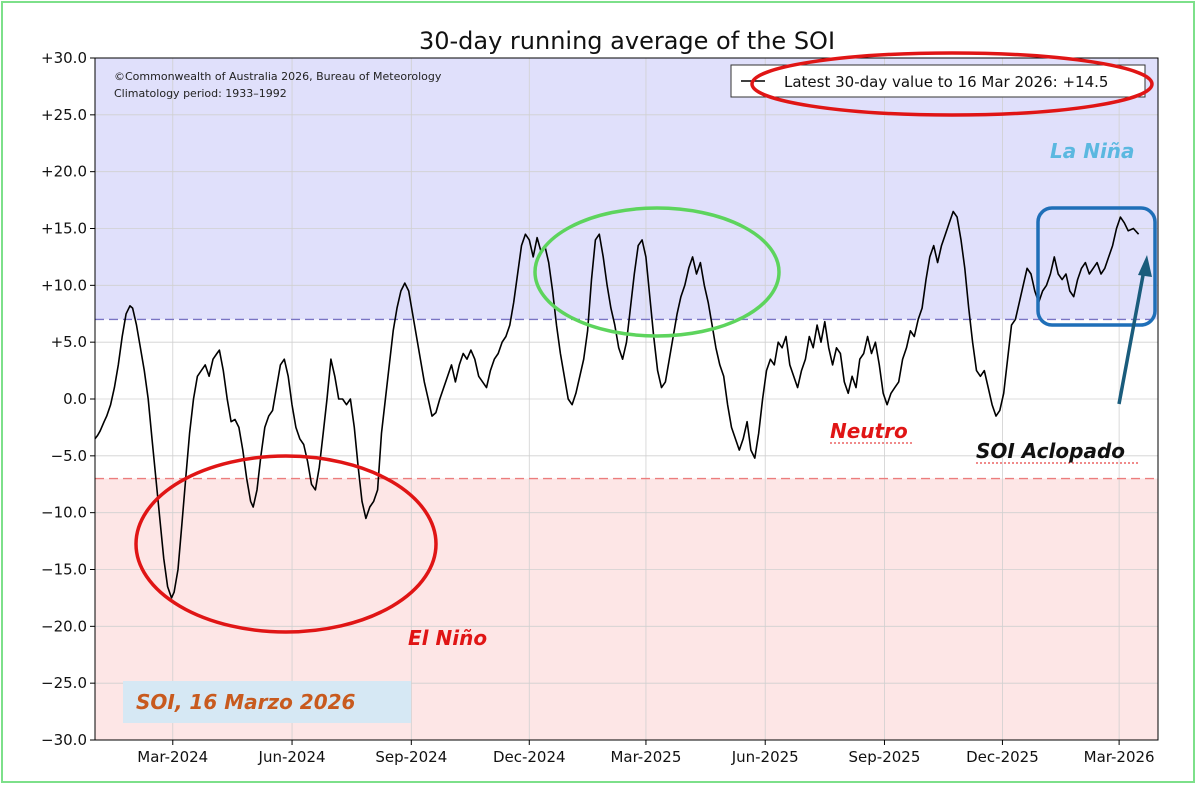  What do you see at coordinates (447, 638) in the screenshot?
I see `el-nino-label: El Niño` at bounding box center [447, 638].